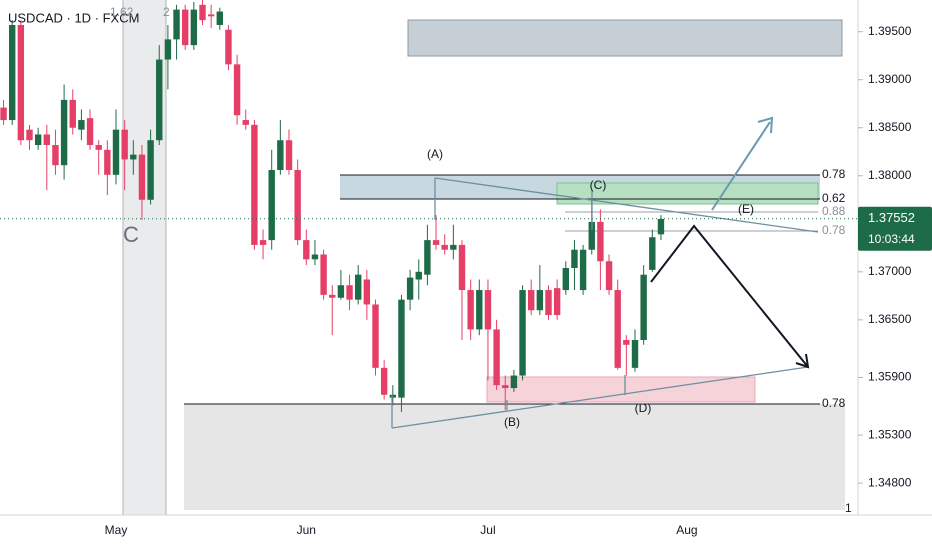 This screenshot has height=550, width=932. What do you see at coordinates (131, 234) in the screenshot?
I see `pattern-label: C` at bounding box center [131, 234].